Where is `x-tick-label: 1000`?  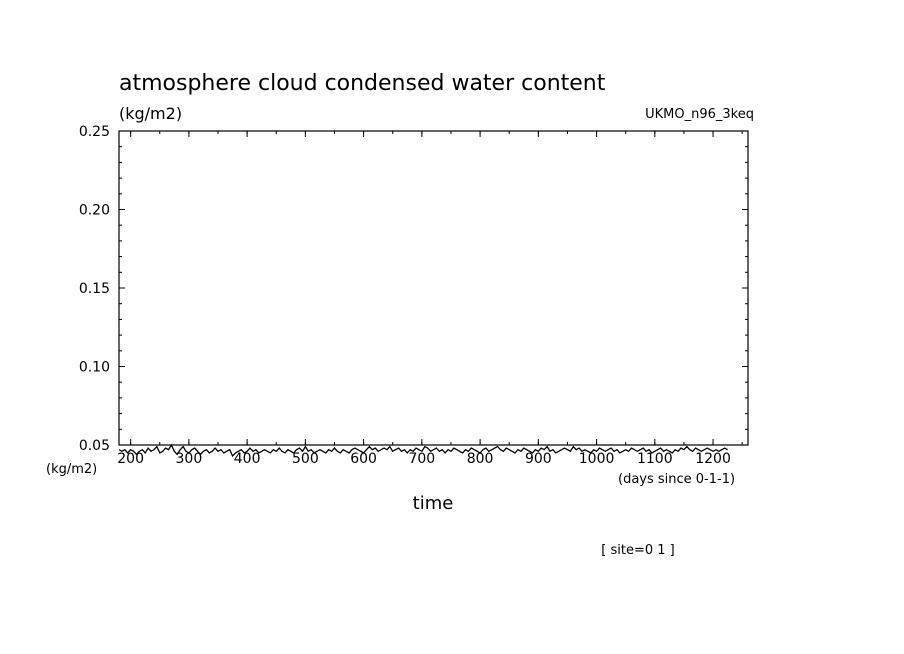
x-tick-label: 1000 is located at coordinates (597, 459).